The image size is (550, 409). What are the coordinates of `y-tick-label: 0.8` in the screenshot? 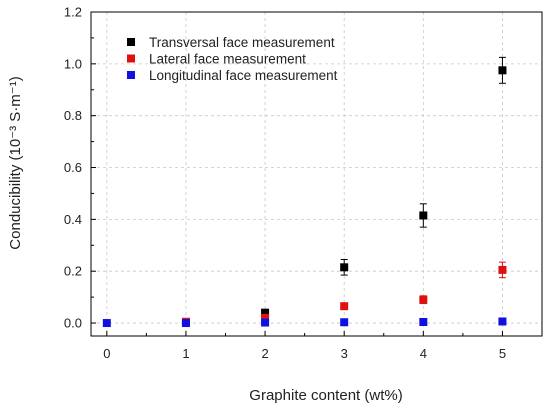 It's located at (73, 115).